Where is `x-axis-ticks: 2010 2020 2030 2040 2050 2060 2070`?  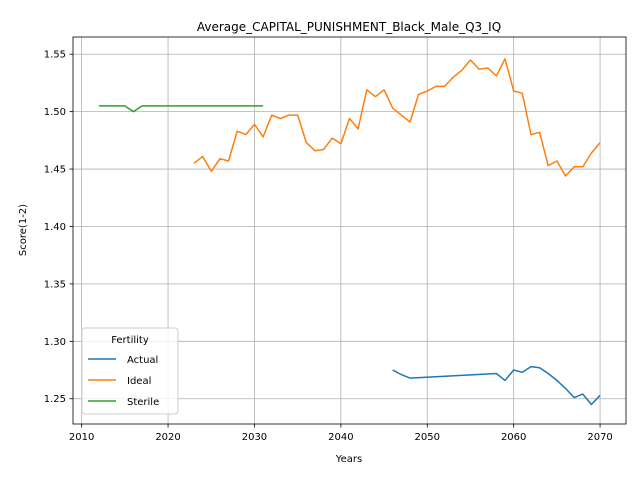
x-axis-ticks: 2010 2020 2030 2040 2050 2060 2070 is located at coordinates (341, 433).